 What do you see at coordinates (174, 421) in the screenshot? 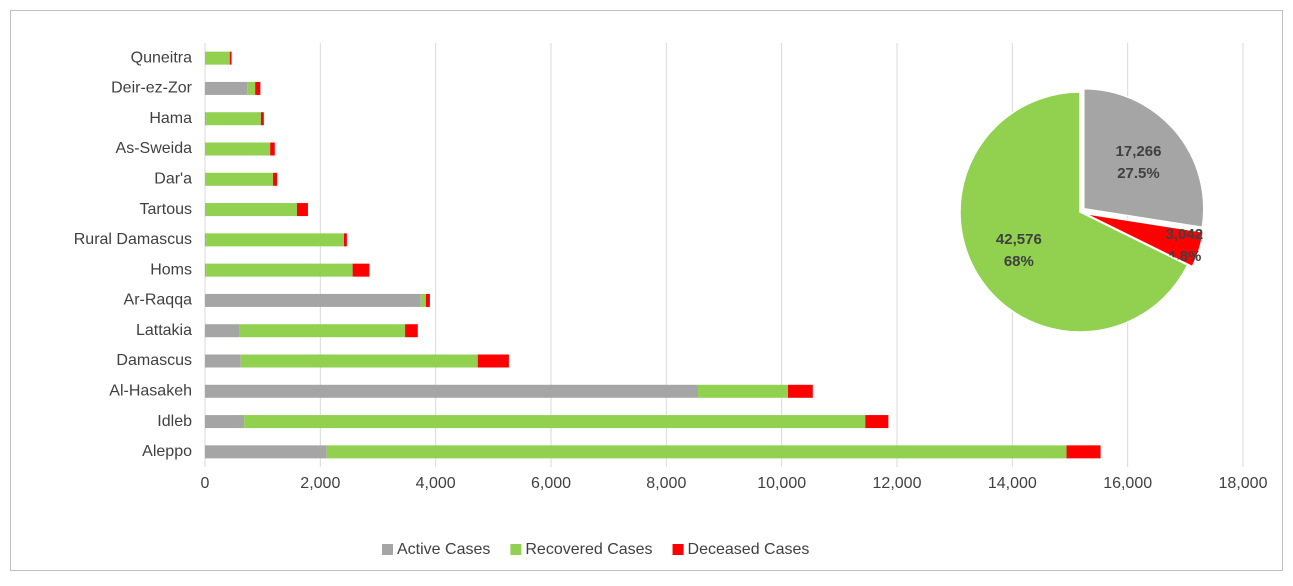
I see `y-tick-label: Idleb` at bounding box center [174, 421].